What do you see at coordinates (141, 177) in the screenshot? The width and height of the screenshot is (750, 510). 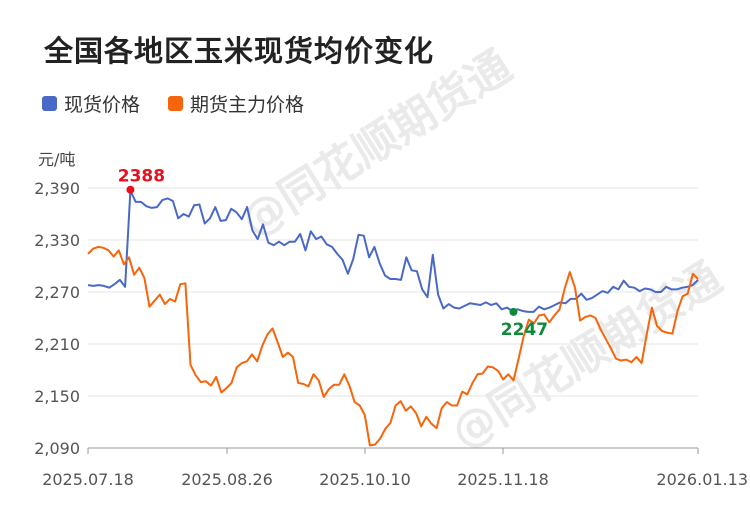 I see `annotation-label: 2388` at bounding box center [141, 177].